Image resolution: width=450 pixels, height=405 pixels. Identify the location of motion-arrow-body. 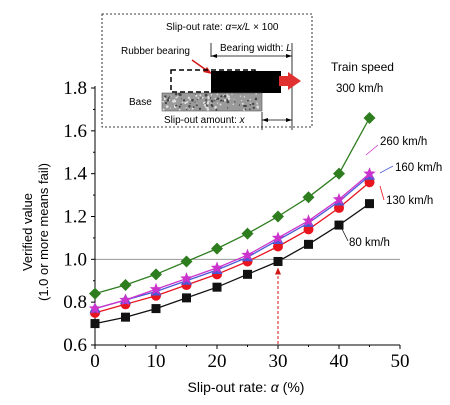
(284, 81).